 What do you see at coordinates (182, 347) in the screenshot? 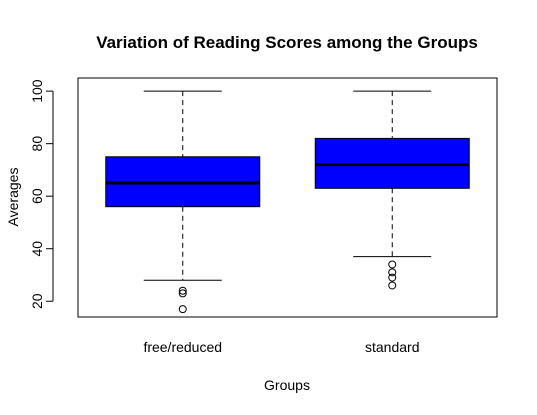
I see `x-tick-label: free/reduced` at bounding box center [182, 347].